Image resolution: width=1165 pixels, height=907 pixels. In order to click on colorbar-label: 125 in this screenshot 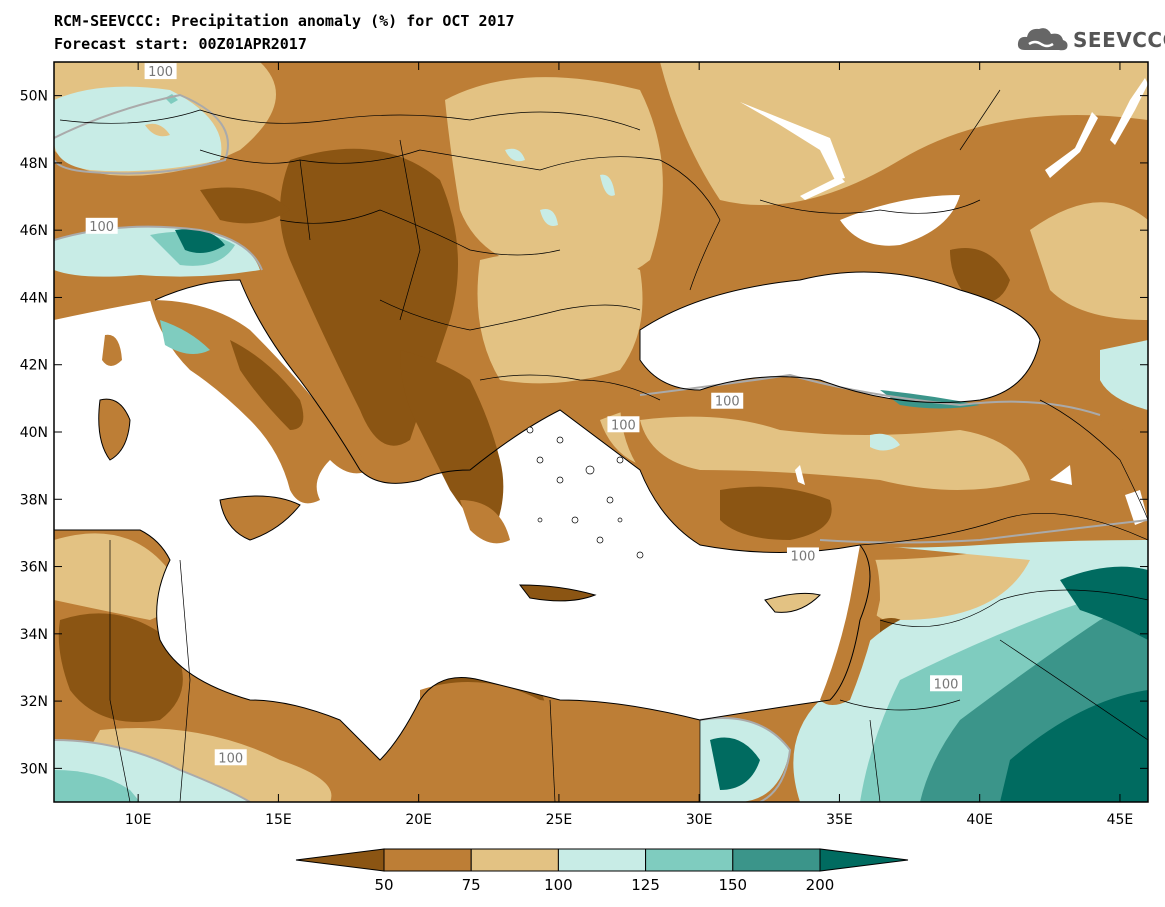, I will do `click(645, 885)`.